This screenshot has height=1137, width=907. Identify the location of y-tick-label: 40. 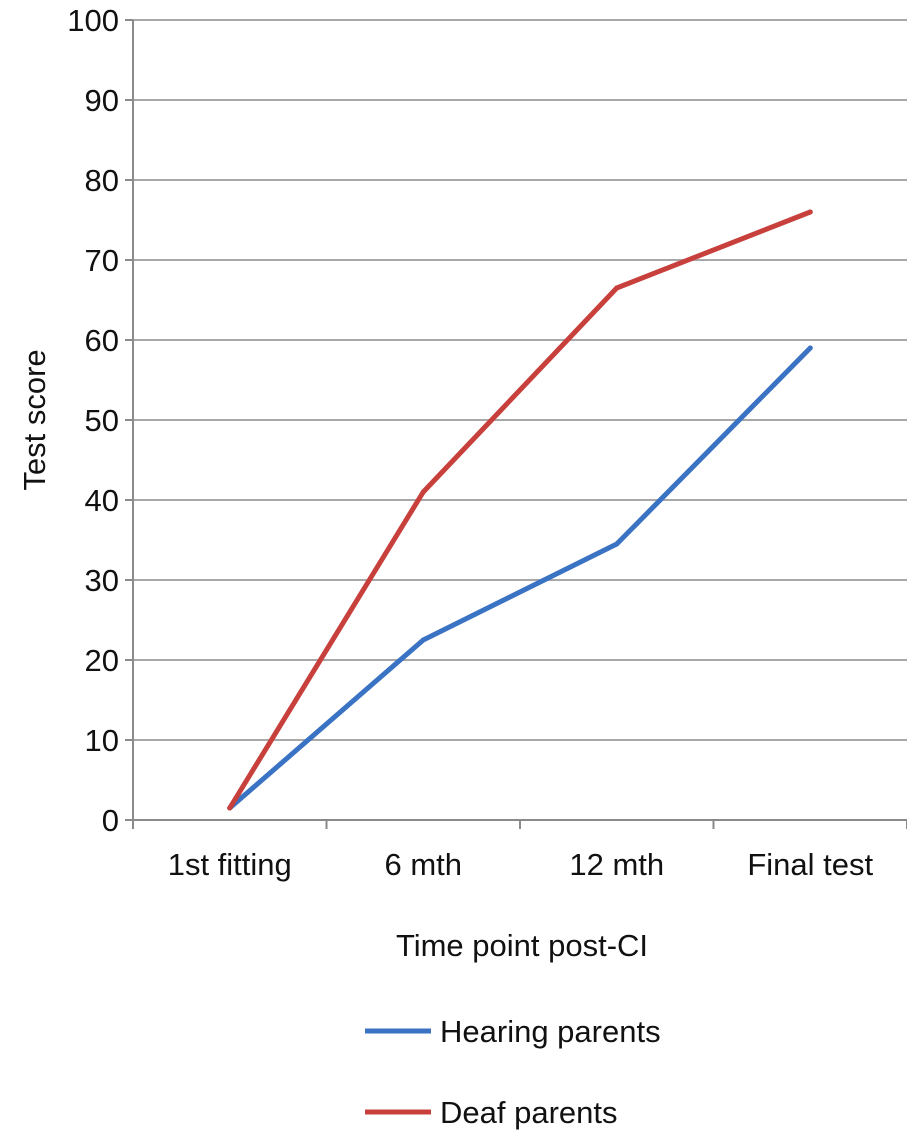
(102, 500).